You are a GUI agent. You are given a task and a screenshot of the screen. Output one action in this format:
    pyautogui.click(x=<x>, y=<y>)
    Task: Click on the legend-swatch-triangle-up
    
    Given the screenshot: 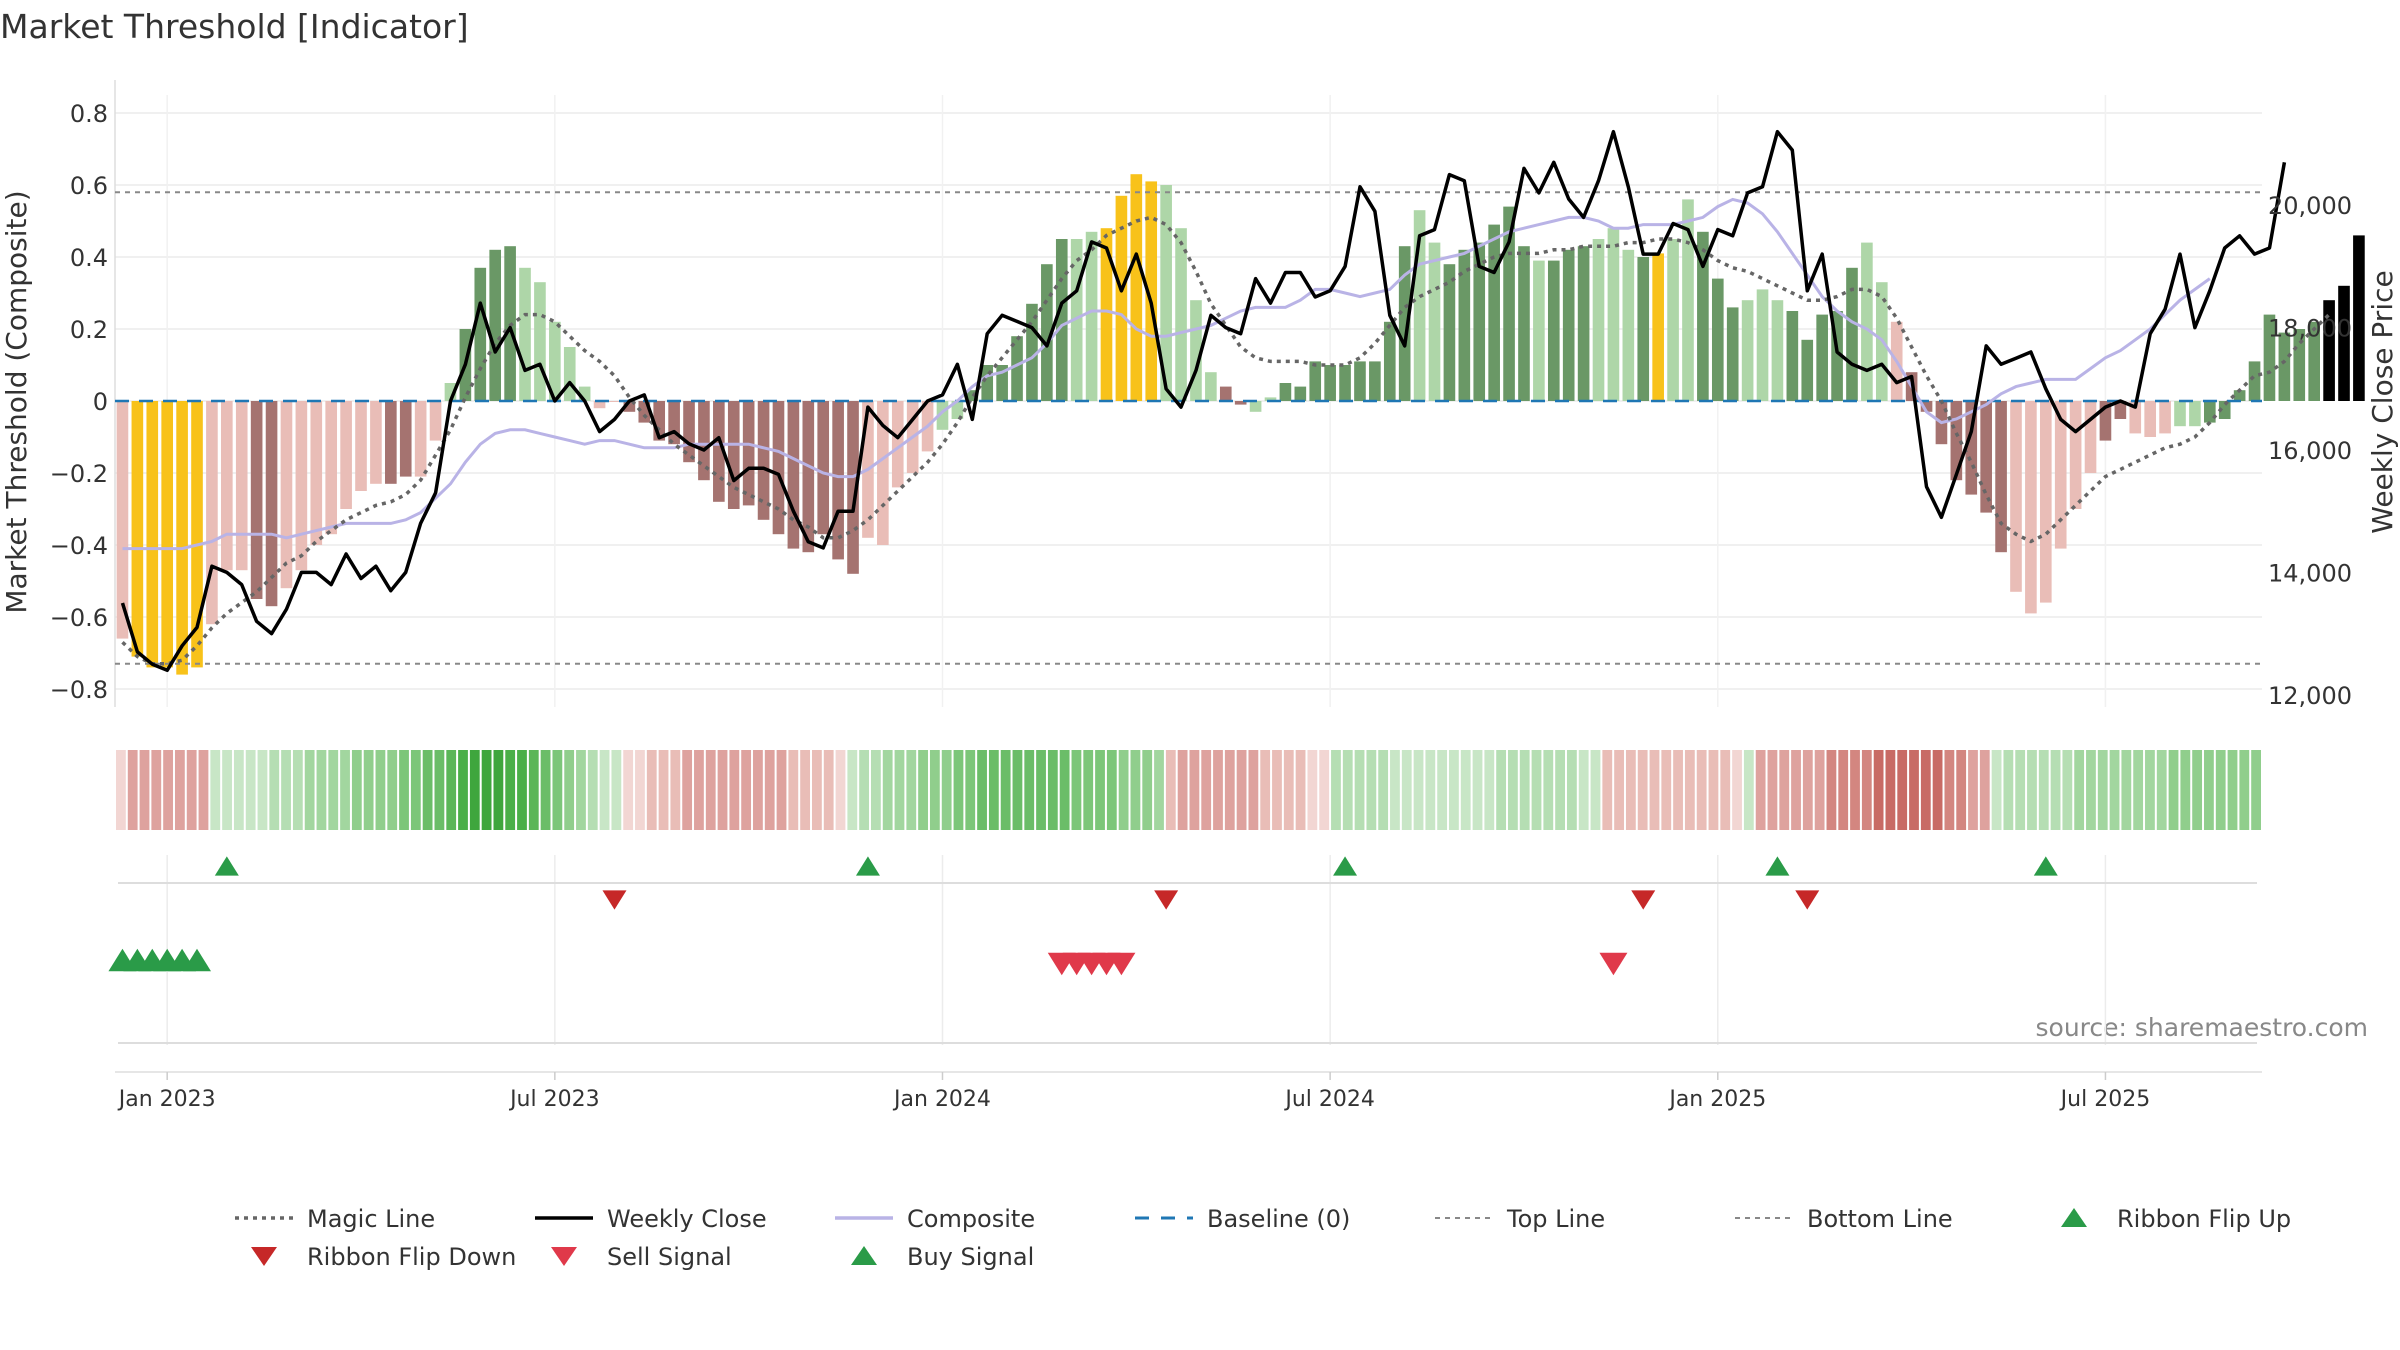 What is the action you would take?
    pyautogui.click(x=864, y=1255)
    